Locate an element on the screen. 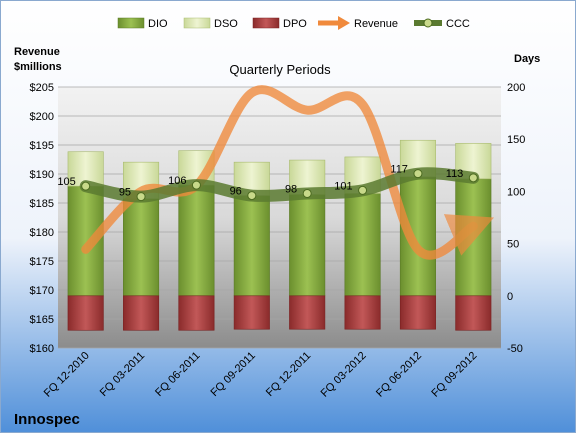  left-tick-label: $160 is located at coordinates (42, 349).